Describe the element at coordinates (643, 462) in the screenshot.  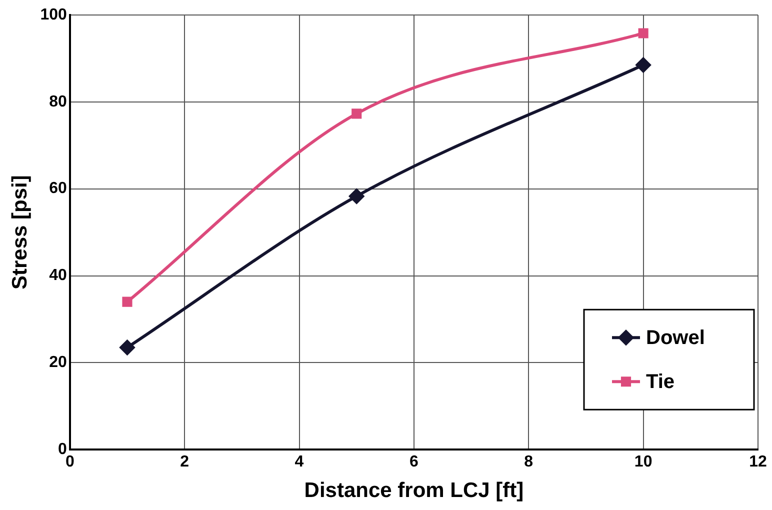
I see `x-tick-label: 10` at that location.